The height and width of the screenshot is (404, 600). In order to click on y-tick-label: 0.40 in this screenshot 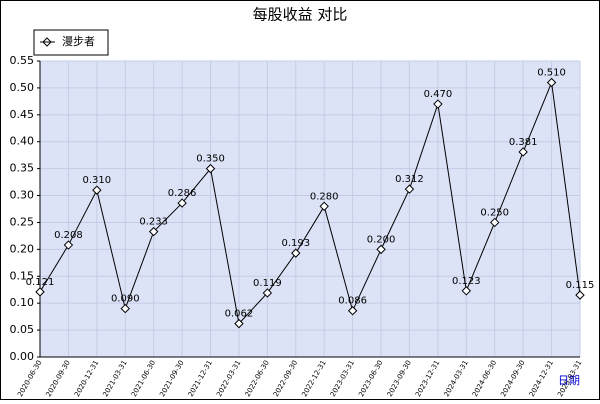, I will do `click(22, 141)`.